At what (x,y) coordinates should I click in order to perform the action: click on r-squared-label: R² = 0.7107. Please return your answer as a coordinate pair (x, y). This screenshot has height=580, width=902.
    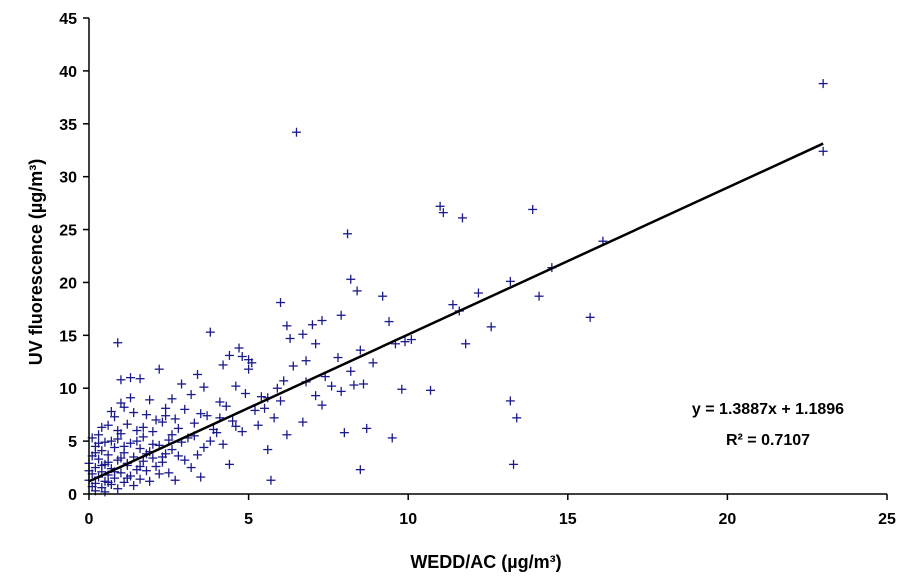
    Looking at the image, I should click on (768, 440).